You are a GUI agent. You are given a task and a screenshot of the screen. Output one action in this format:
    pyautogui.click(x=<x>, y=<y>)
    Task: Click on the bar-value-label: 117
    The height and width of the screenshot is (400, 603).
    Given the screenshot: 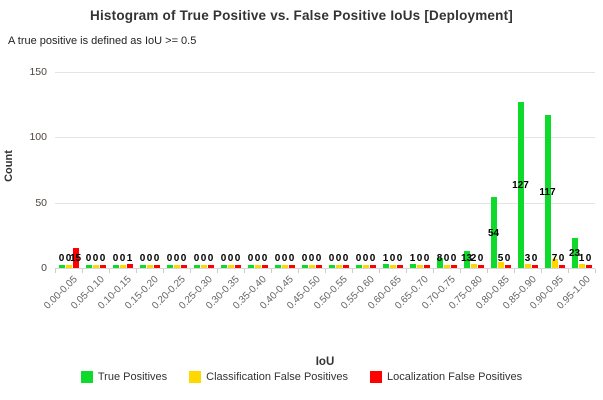 What is the action you would take?
    pyautogui.click(x=547, y=192)
    